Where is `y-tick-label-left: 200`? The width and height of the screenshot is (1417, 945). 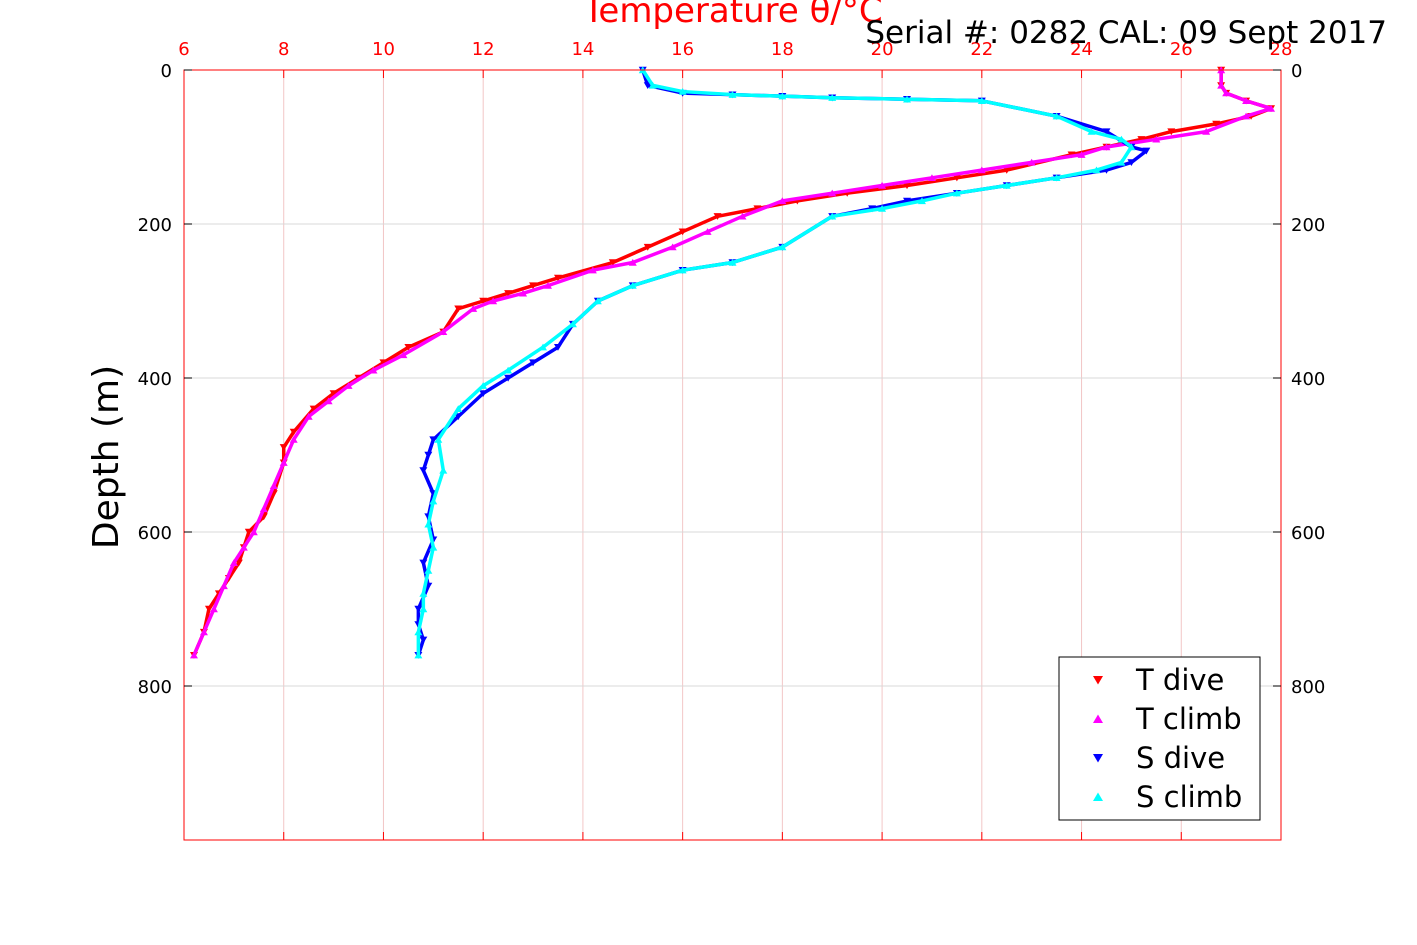 y-tick-label-left: 200 is located at coordinates (155, 225).